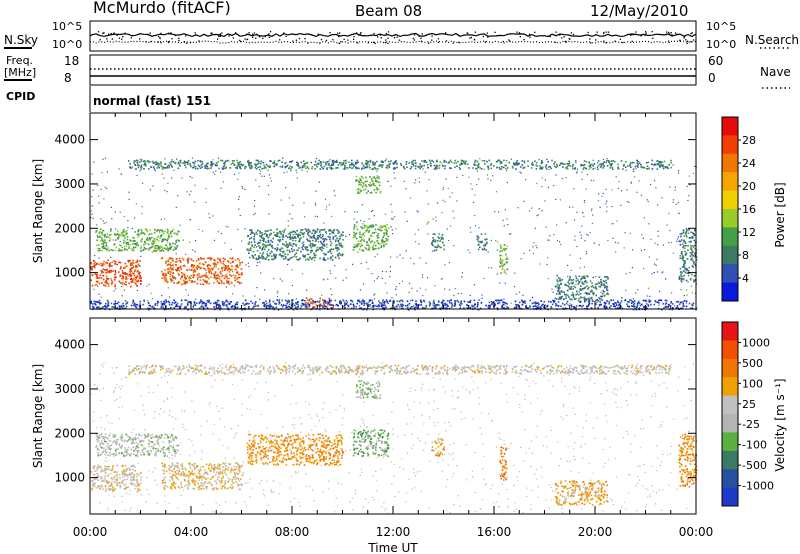 The height and width of the screenshot is (554, 800). I want to click on power-region, so click(688, 255).